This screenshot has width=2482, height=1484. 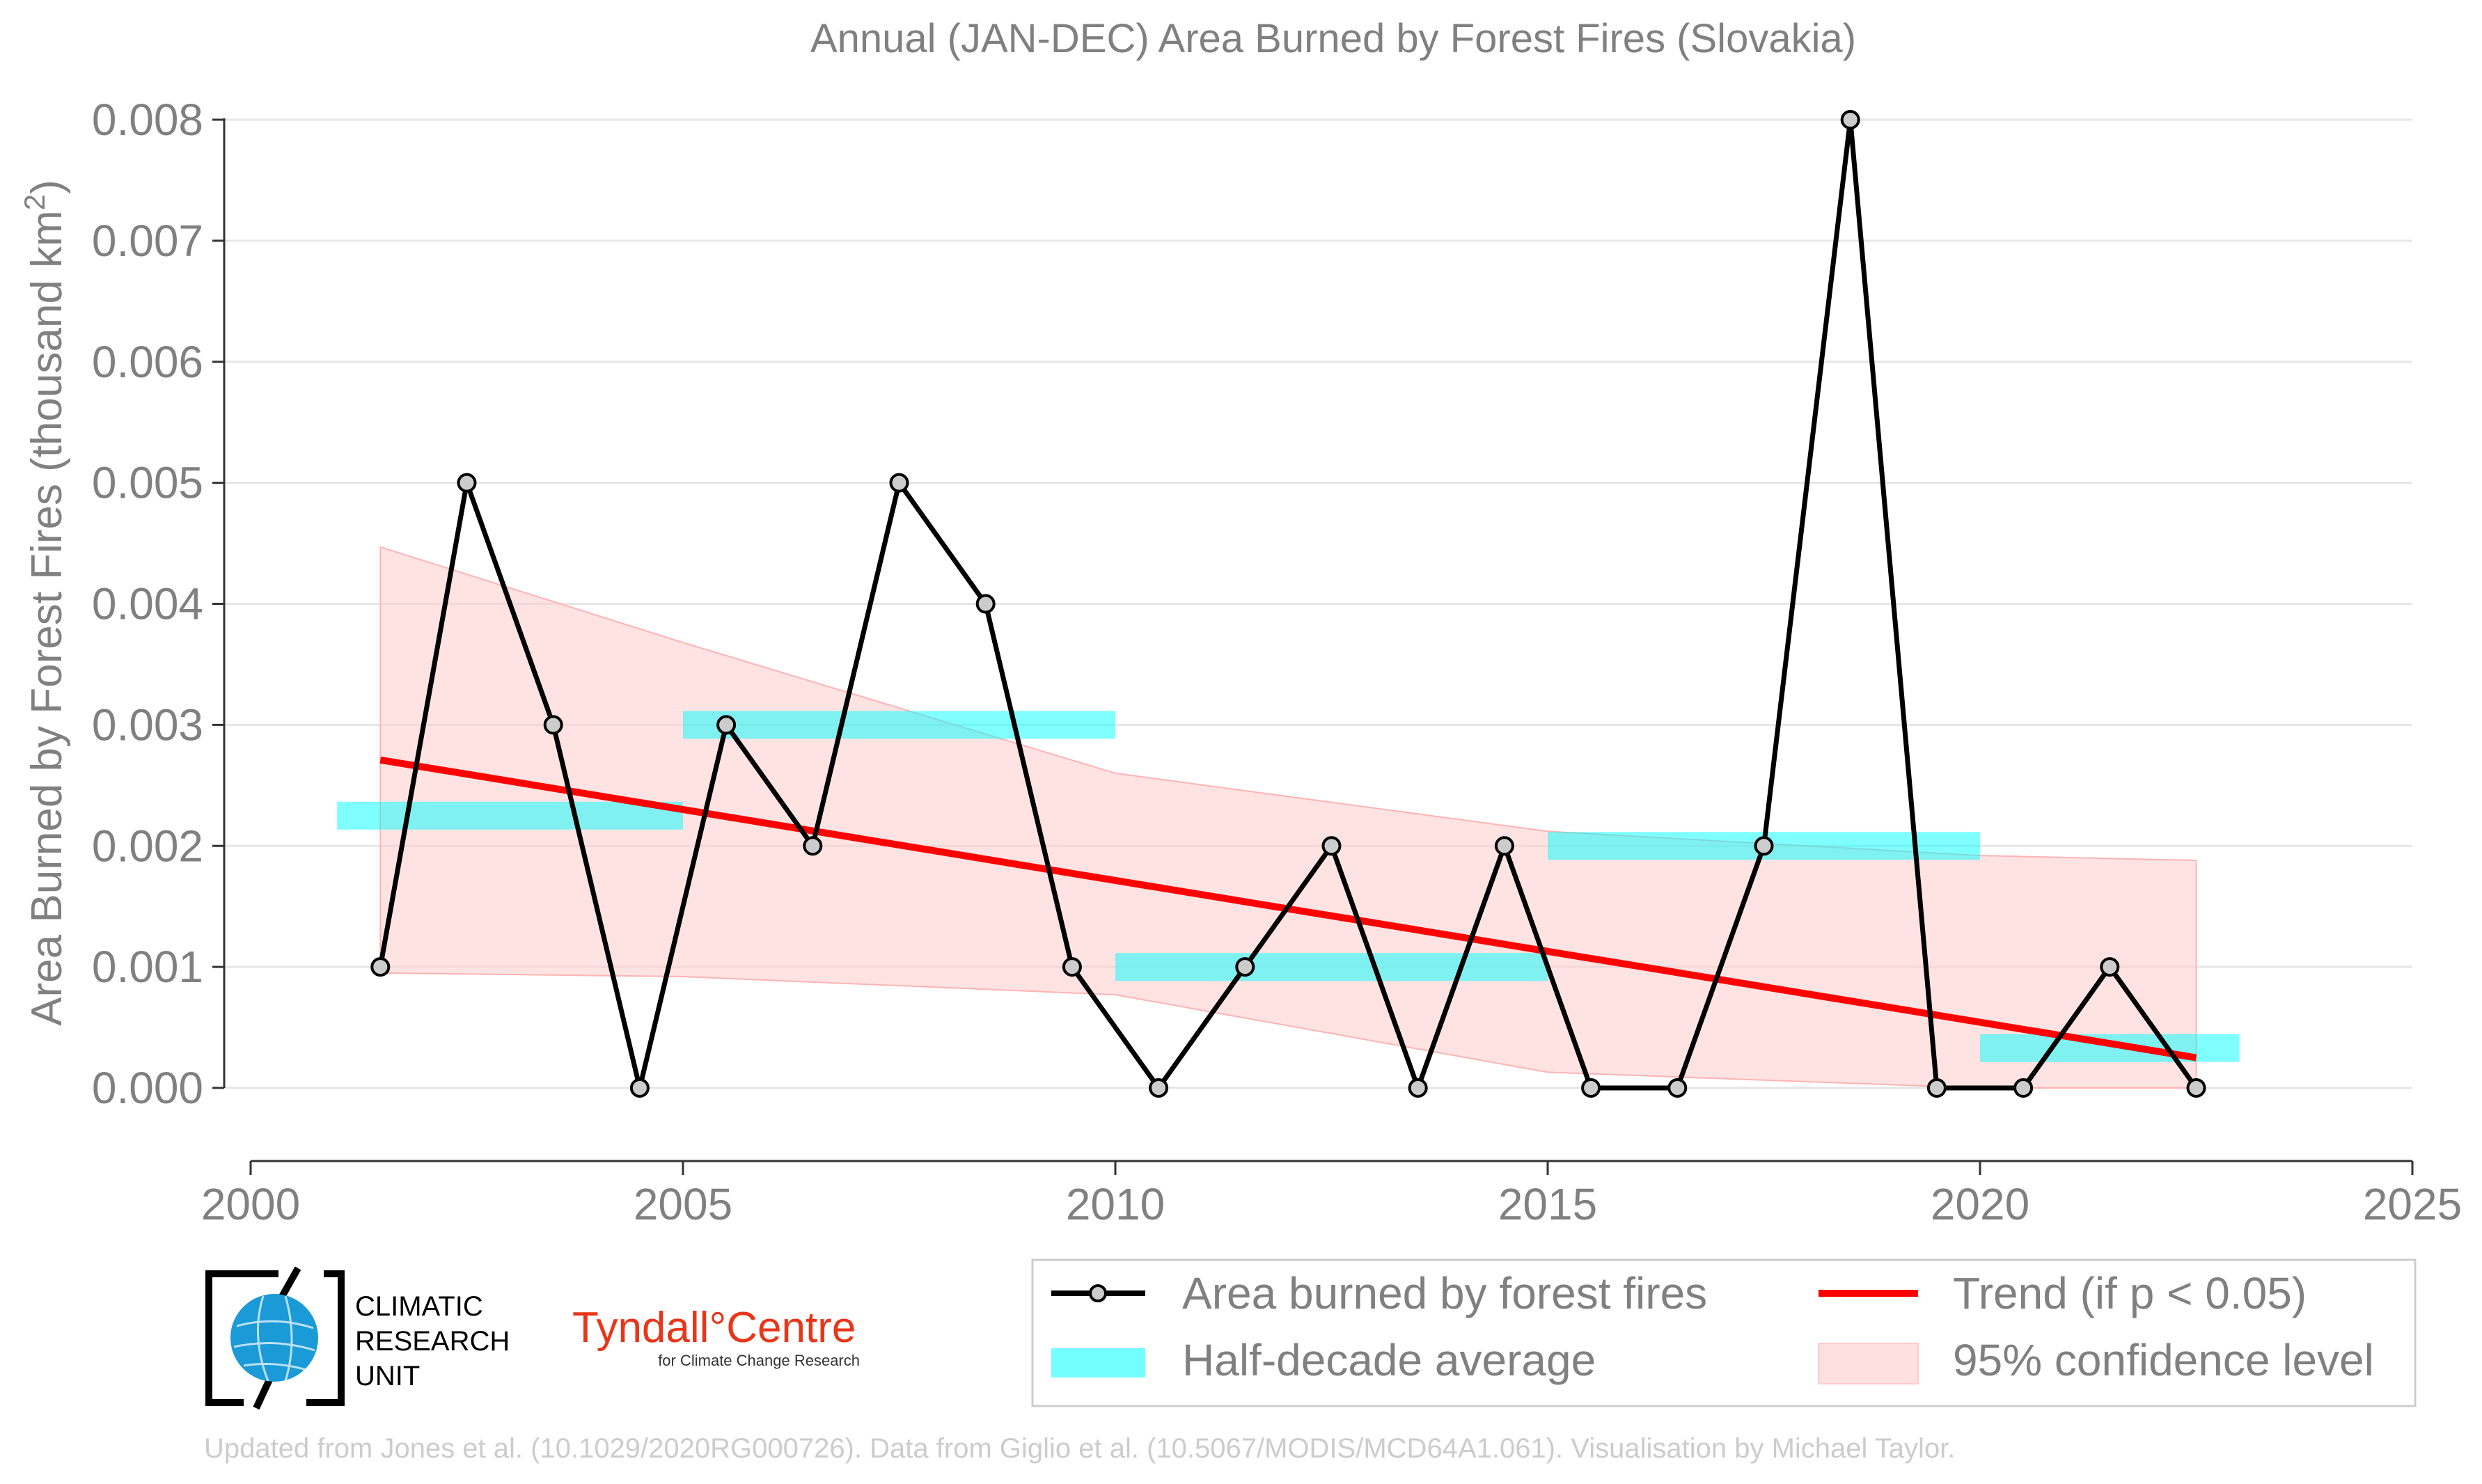 I want to click on legend-series-label: Area burned by forest fires, so click(x=1444, y=1293).